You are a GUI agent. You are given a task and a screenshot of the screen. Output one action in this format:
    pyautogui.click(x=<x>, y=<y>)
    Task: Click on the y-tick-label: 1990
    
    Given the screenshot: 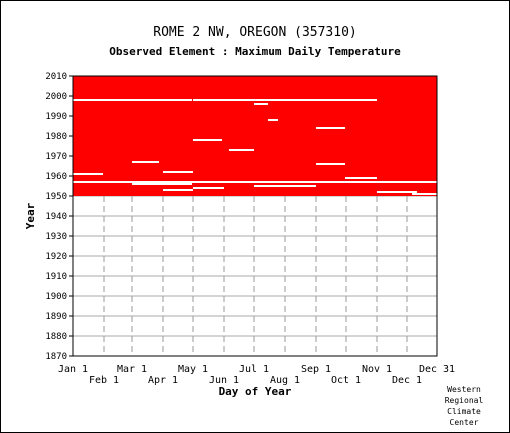 What is the action you would take?
    pyautogui.click(x=56, y=117)
    